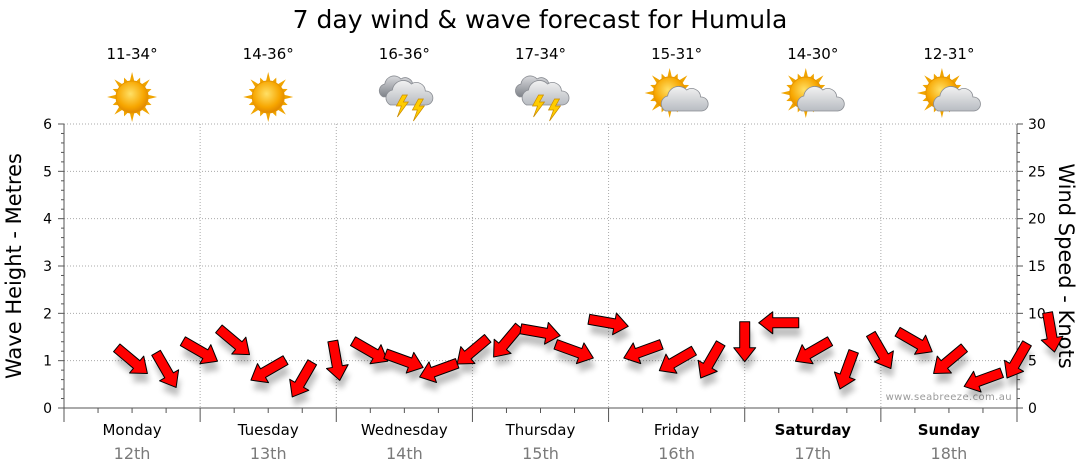 The height and width of the screenshot is (475, 1080). Describe the element at coordinates (404, 54) in the screenshot. I see `day-temperature: 16-36°` at that location.